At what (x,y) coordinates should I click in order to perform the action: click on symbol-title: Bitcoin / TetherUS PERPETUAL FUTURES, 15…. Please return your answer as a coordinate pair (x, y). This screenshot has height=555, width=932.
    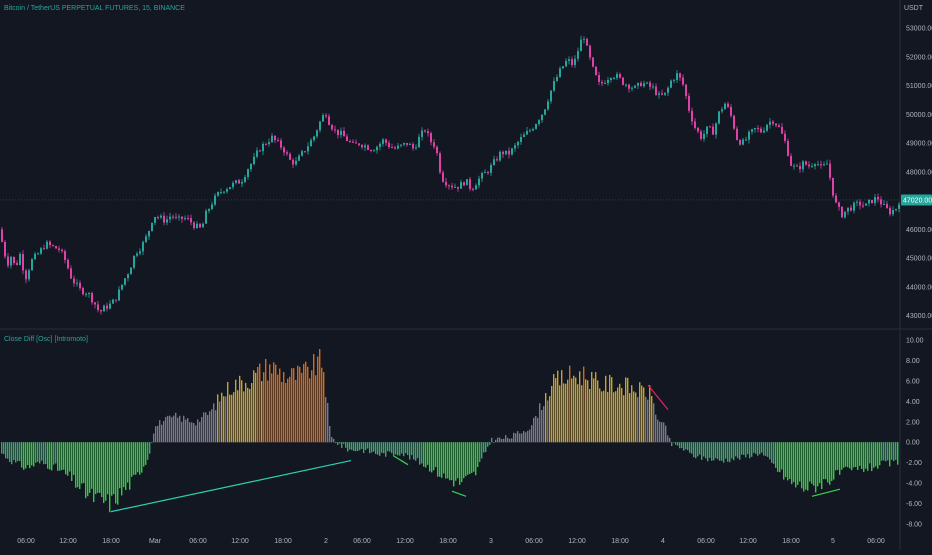
    Looking at the image, I should click on (94, 8).